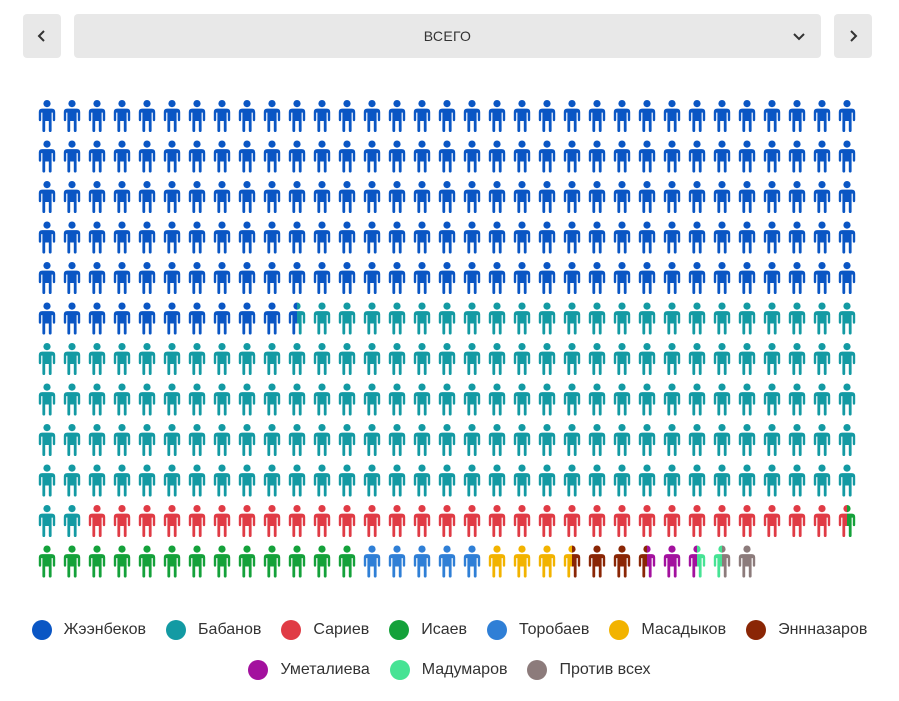 This screenshot has width=899, height=701. I want to click on legend-label: Против всех, so click(605, 669).